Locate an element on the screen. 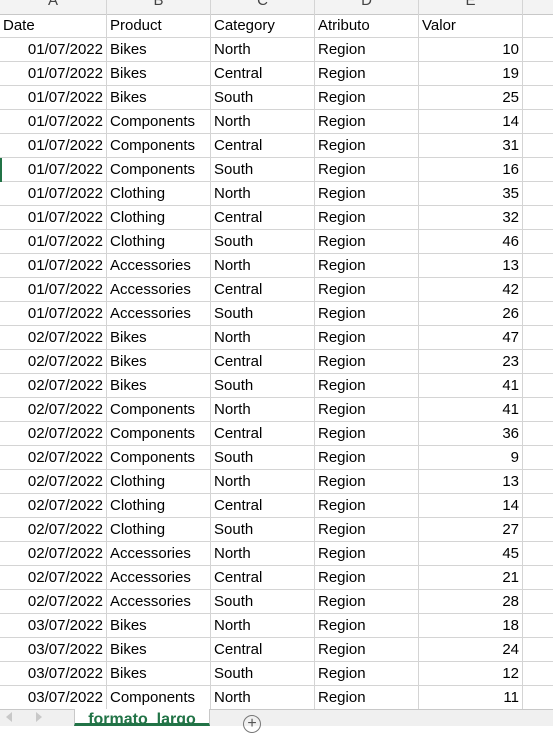  cell-valor: 10 is located at coordinates (471, 50).